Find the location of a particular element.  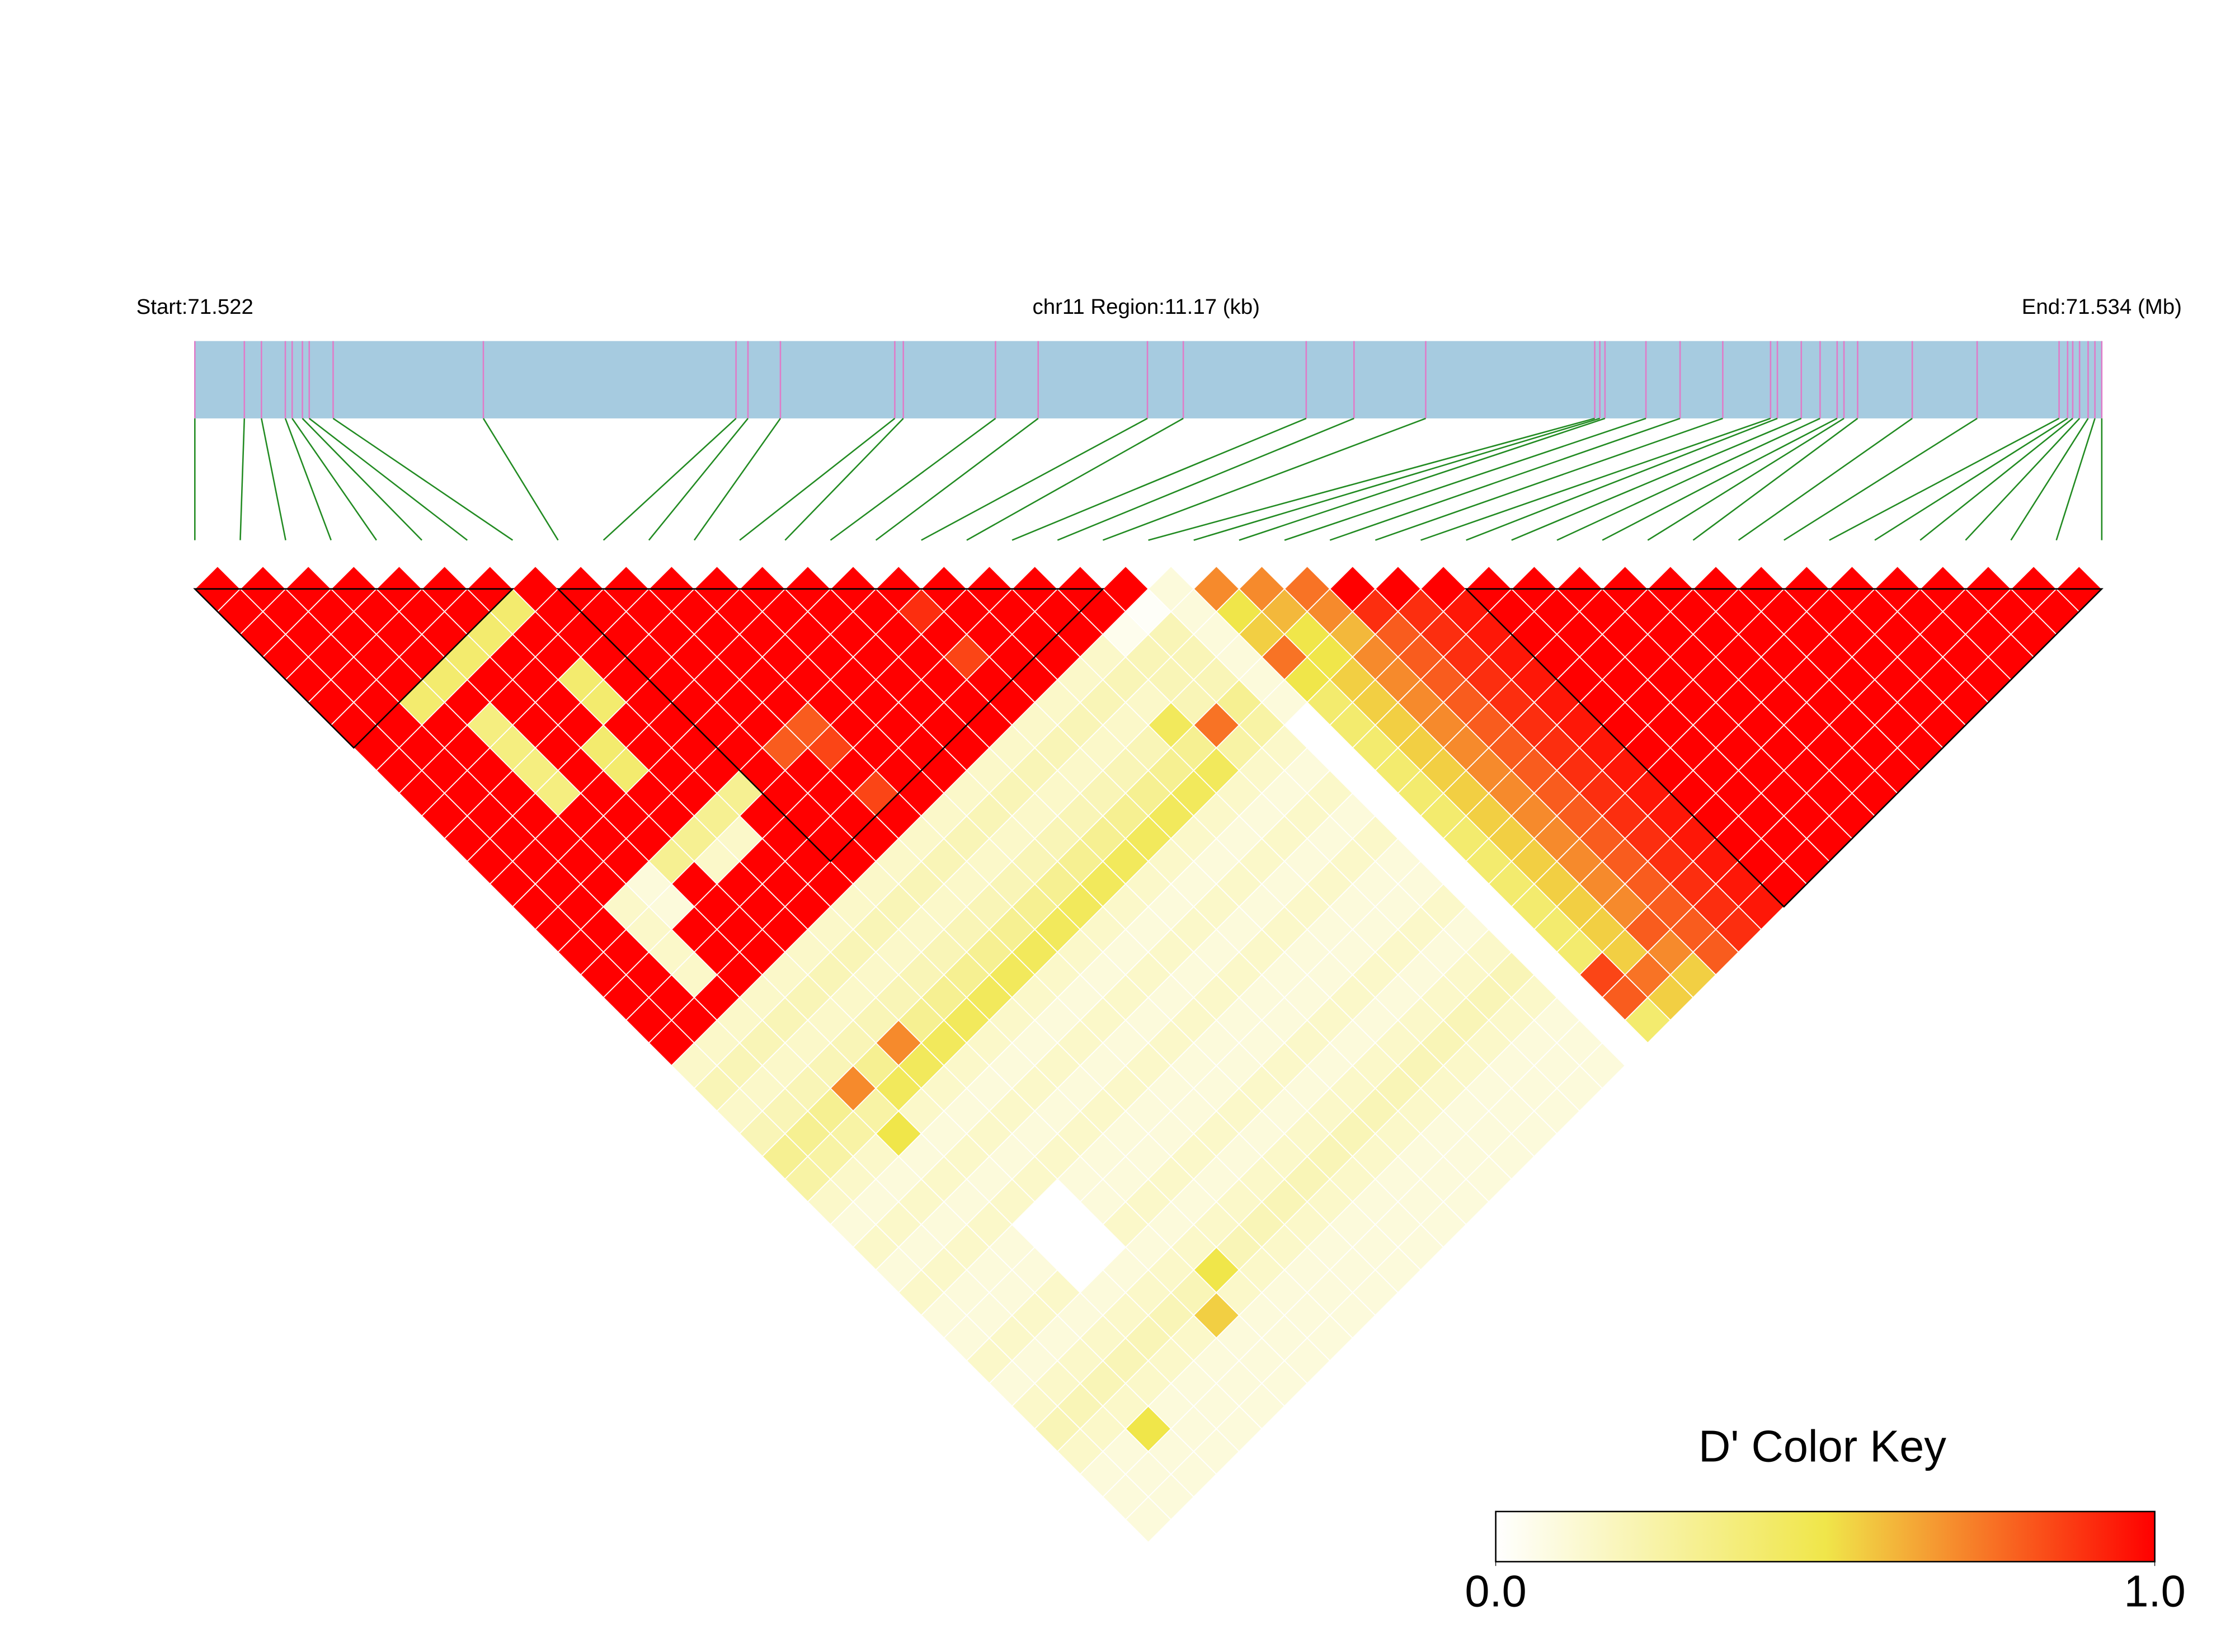

color-key-title: D' Color Key is located at coordinates (1822, 1446).